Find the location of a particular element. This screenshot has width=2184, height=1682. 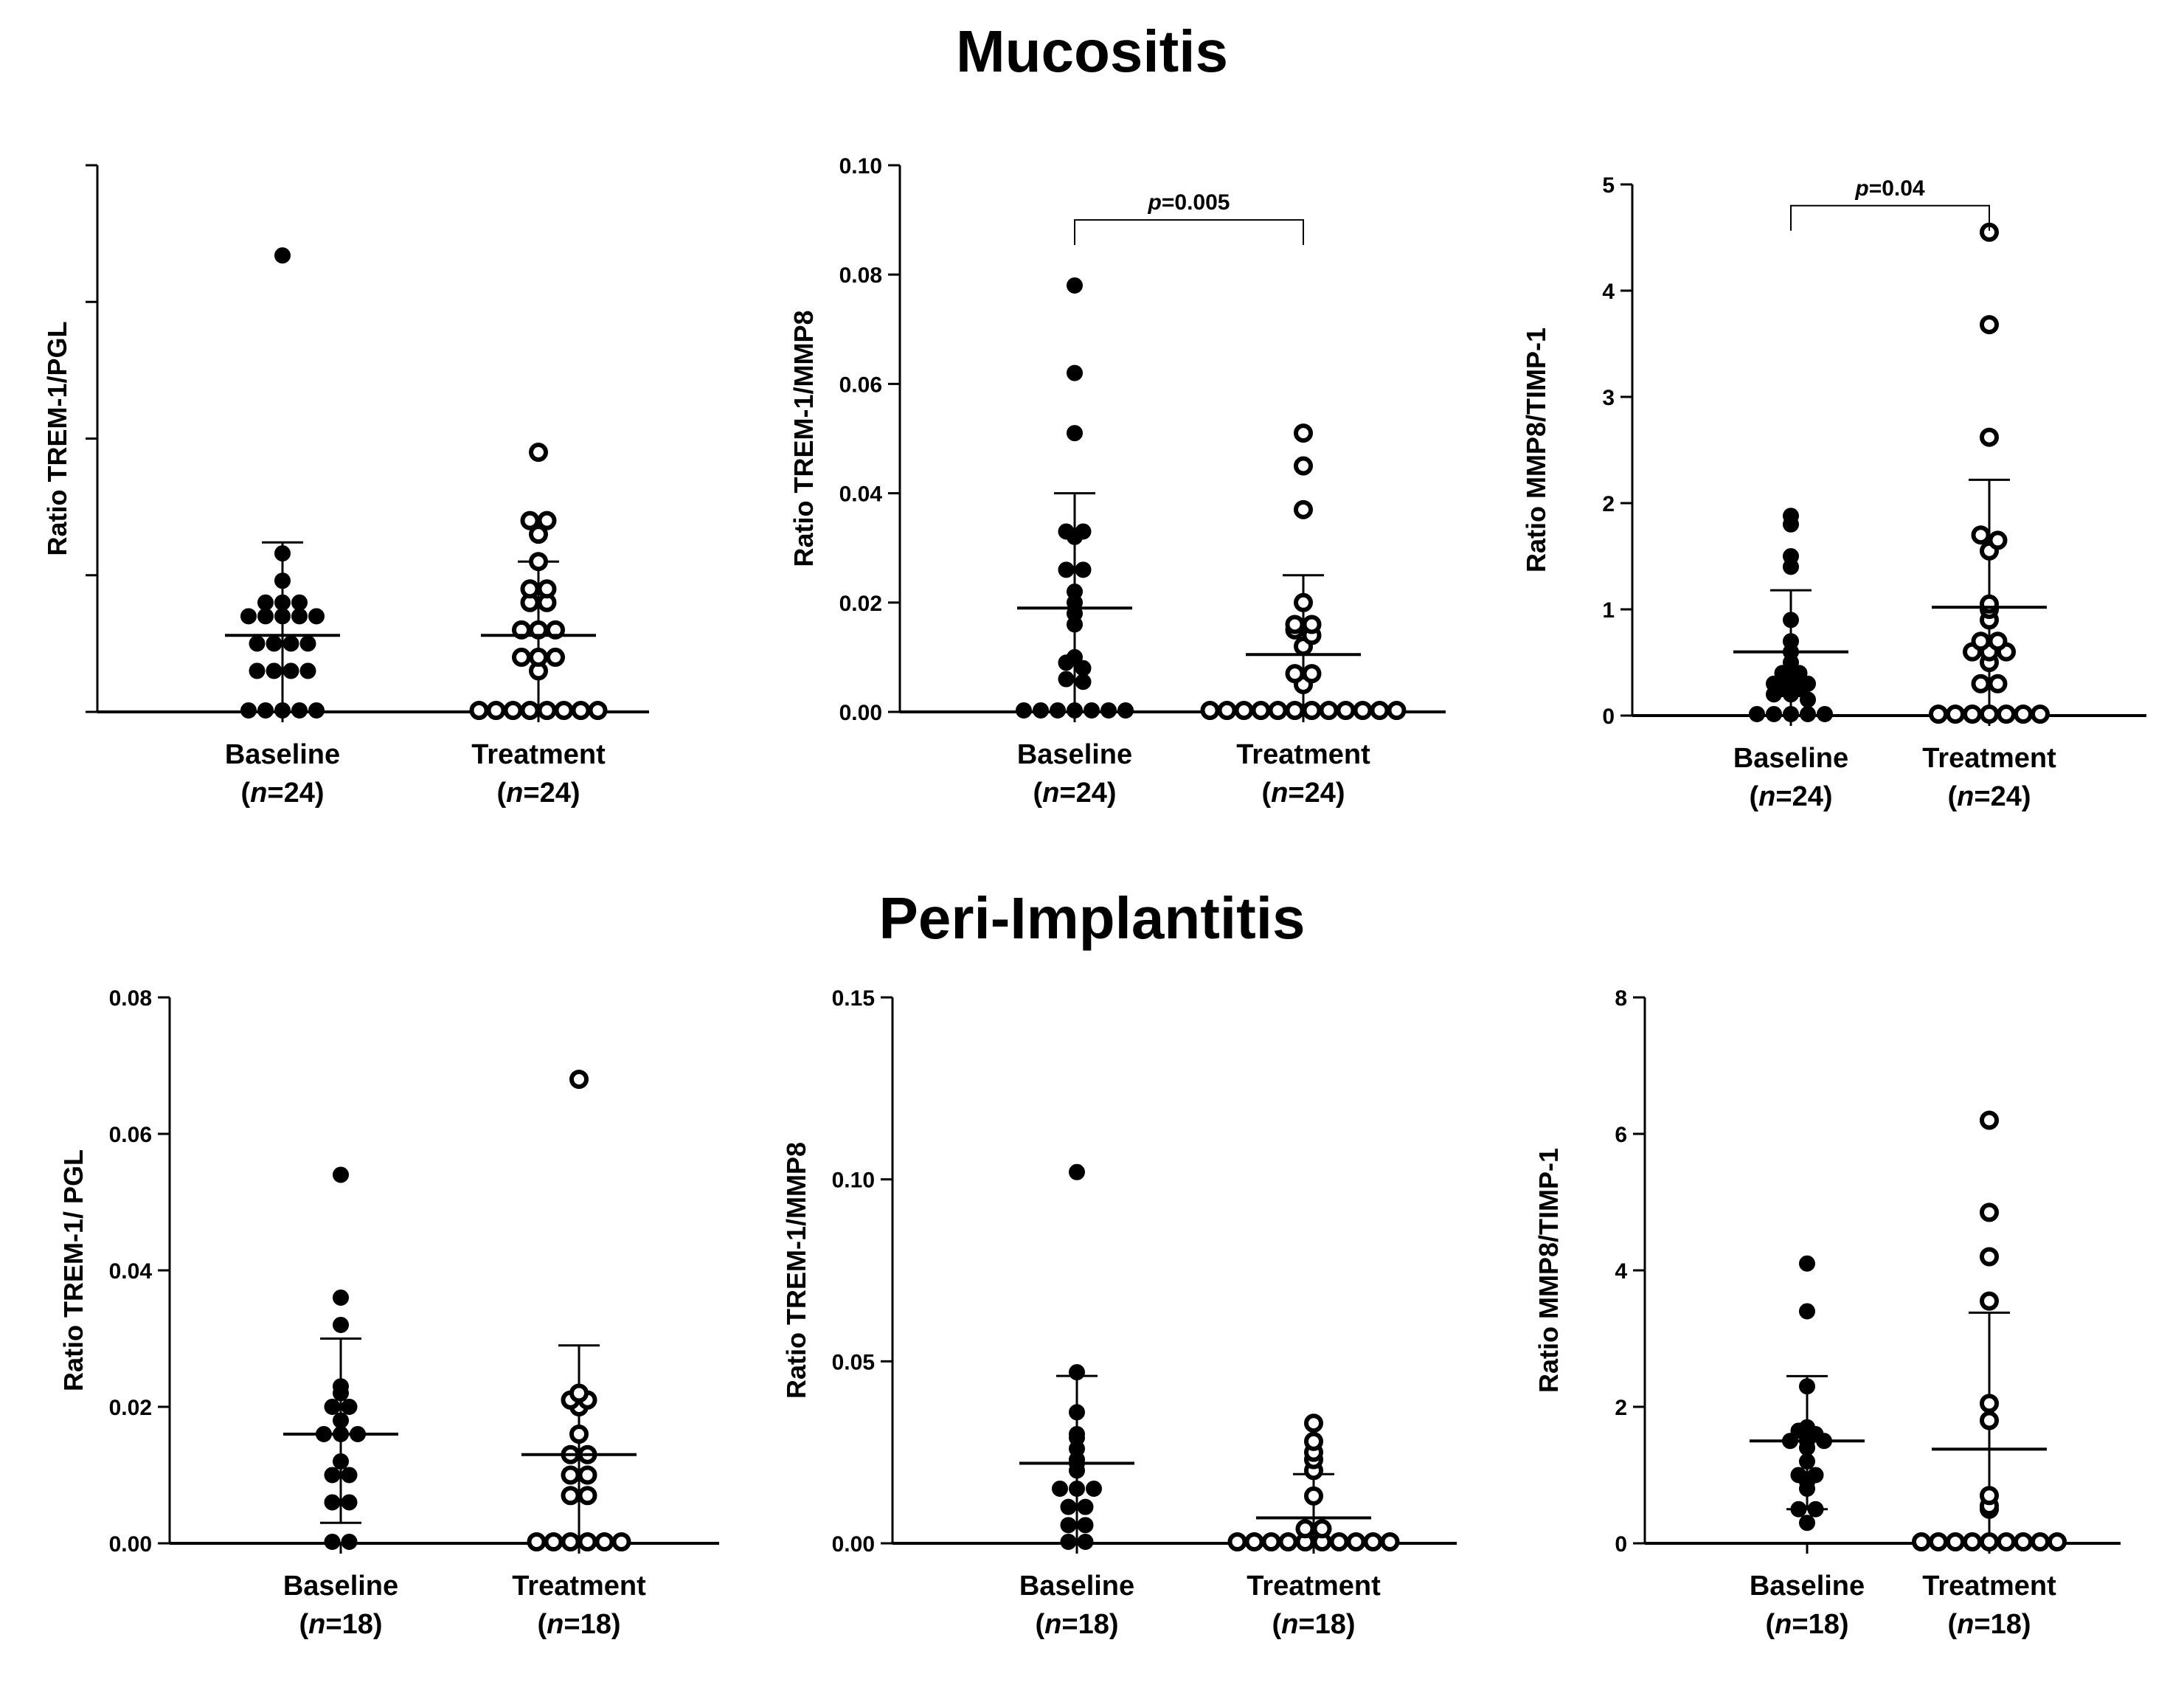

significance-bracket is located at coordinates (1890, 217).